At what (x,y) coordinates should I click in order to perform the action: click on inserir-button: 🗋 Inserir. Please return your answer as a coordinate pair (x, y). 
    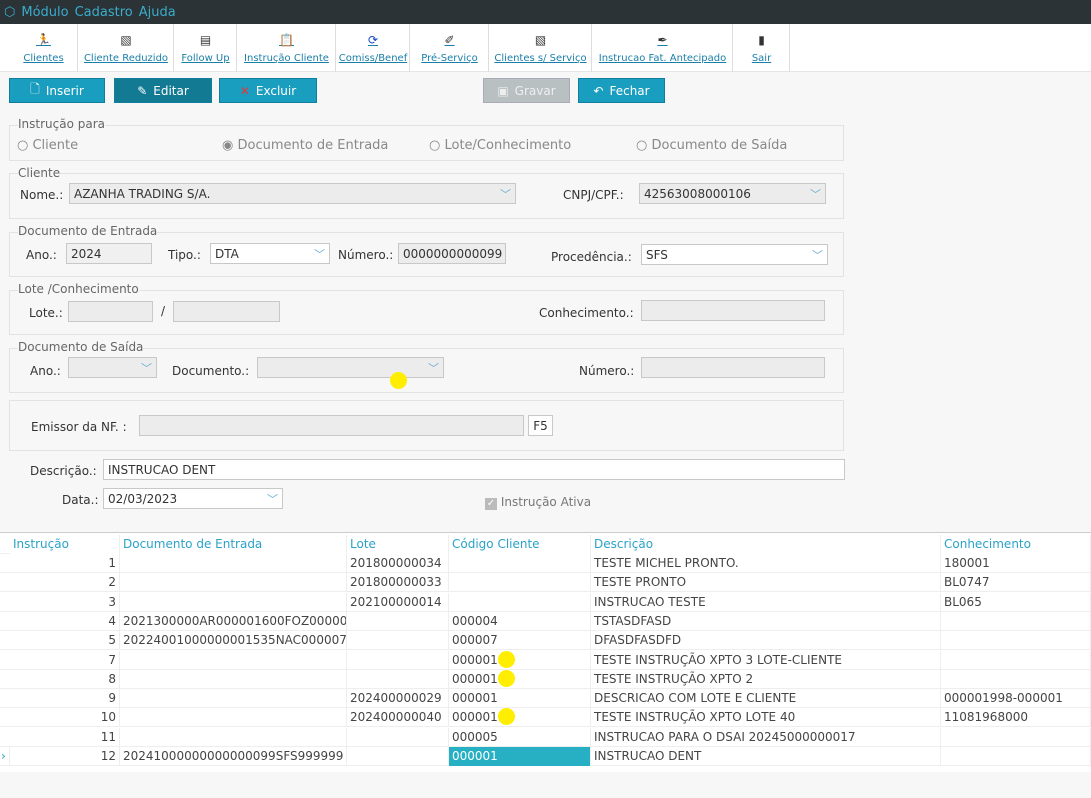
    Looking at the image, I should click on (57, 90).